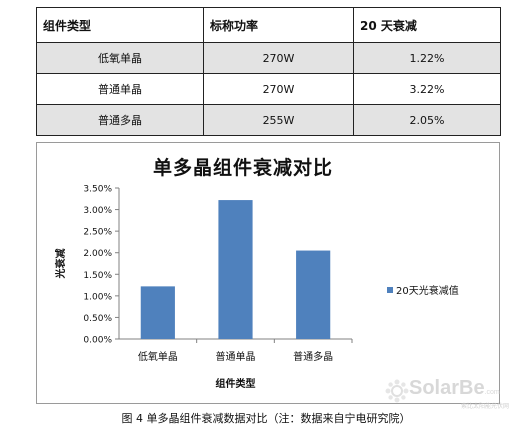 The height and width of the screenshot is (435, 532). I want to click on figure-caption: 图 4 单多晶组件衰减数据对比（注：数据来自宁电研究院）, so click(266, 418).